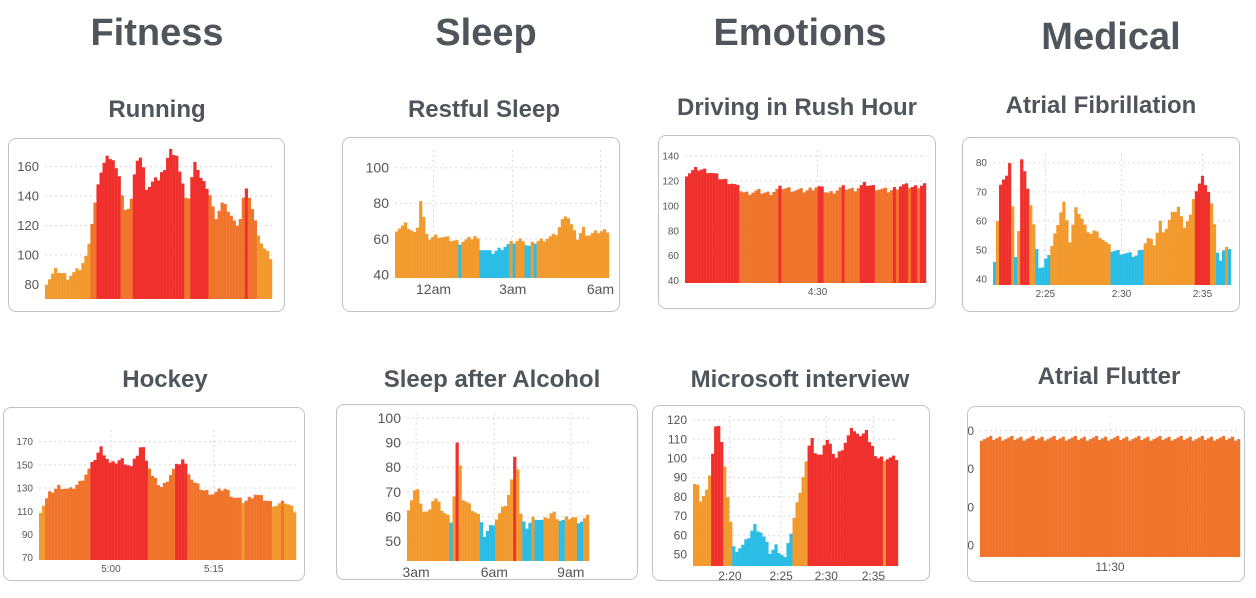  Describe the element at coordinates (24, 465) in the screenshot. I see `y-tick-label: 150` at that location.